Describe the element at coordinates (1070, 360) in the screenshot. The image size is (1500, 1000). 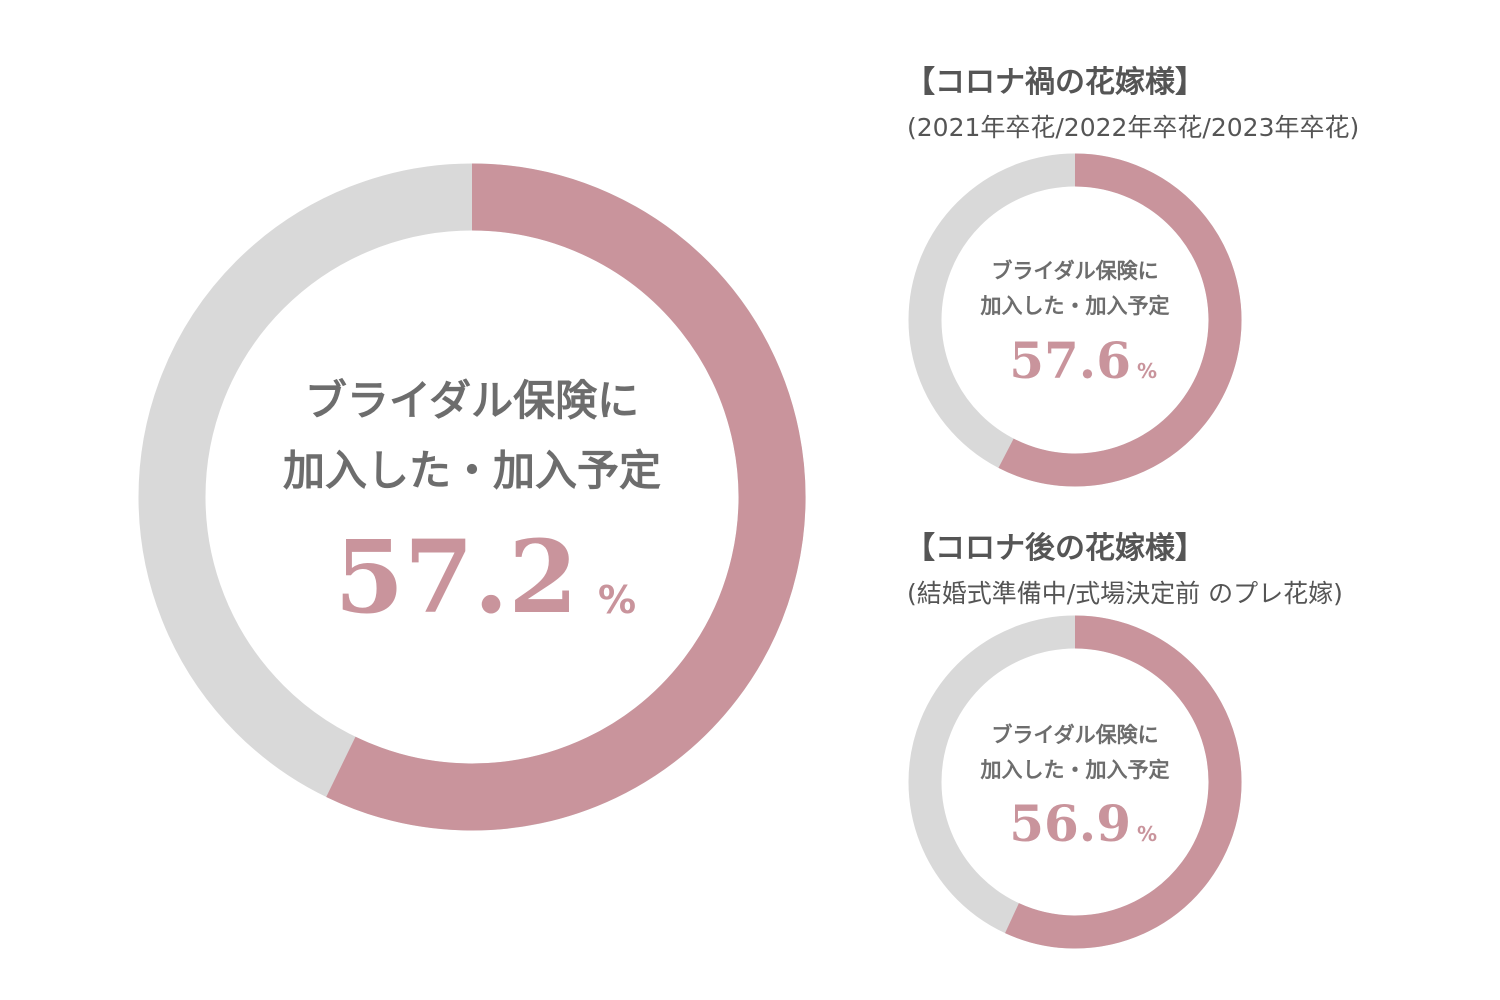
I see `donut-covid-era-value: 57.6` at that location.